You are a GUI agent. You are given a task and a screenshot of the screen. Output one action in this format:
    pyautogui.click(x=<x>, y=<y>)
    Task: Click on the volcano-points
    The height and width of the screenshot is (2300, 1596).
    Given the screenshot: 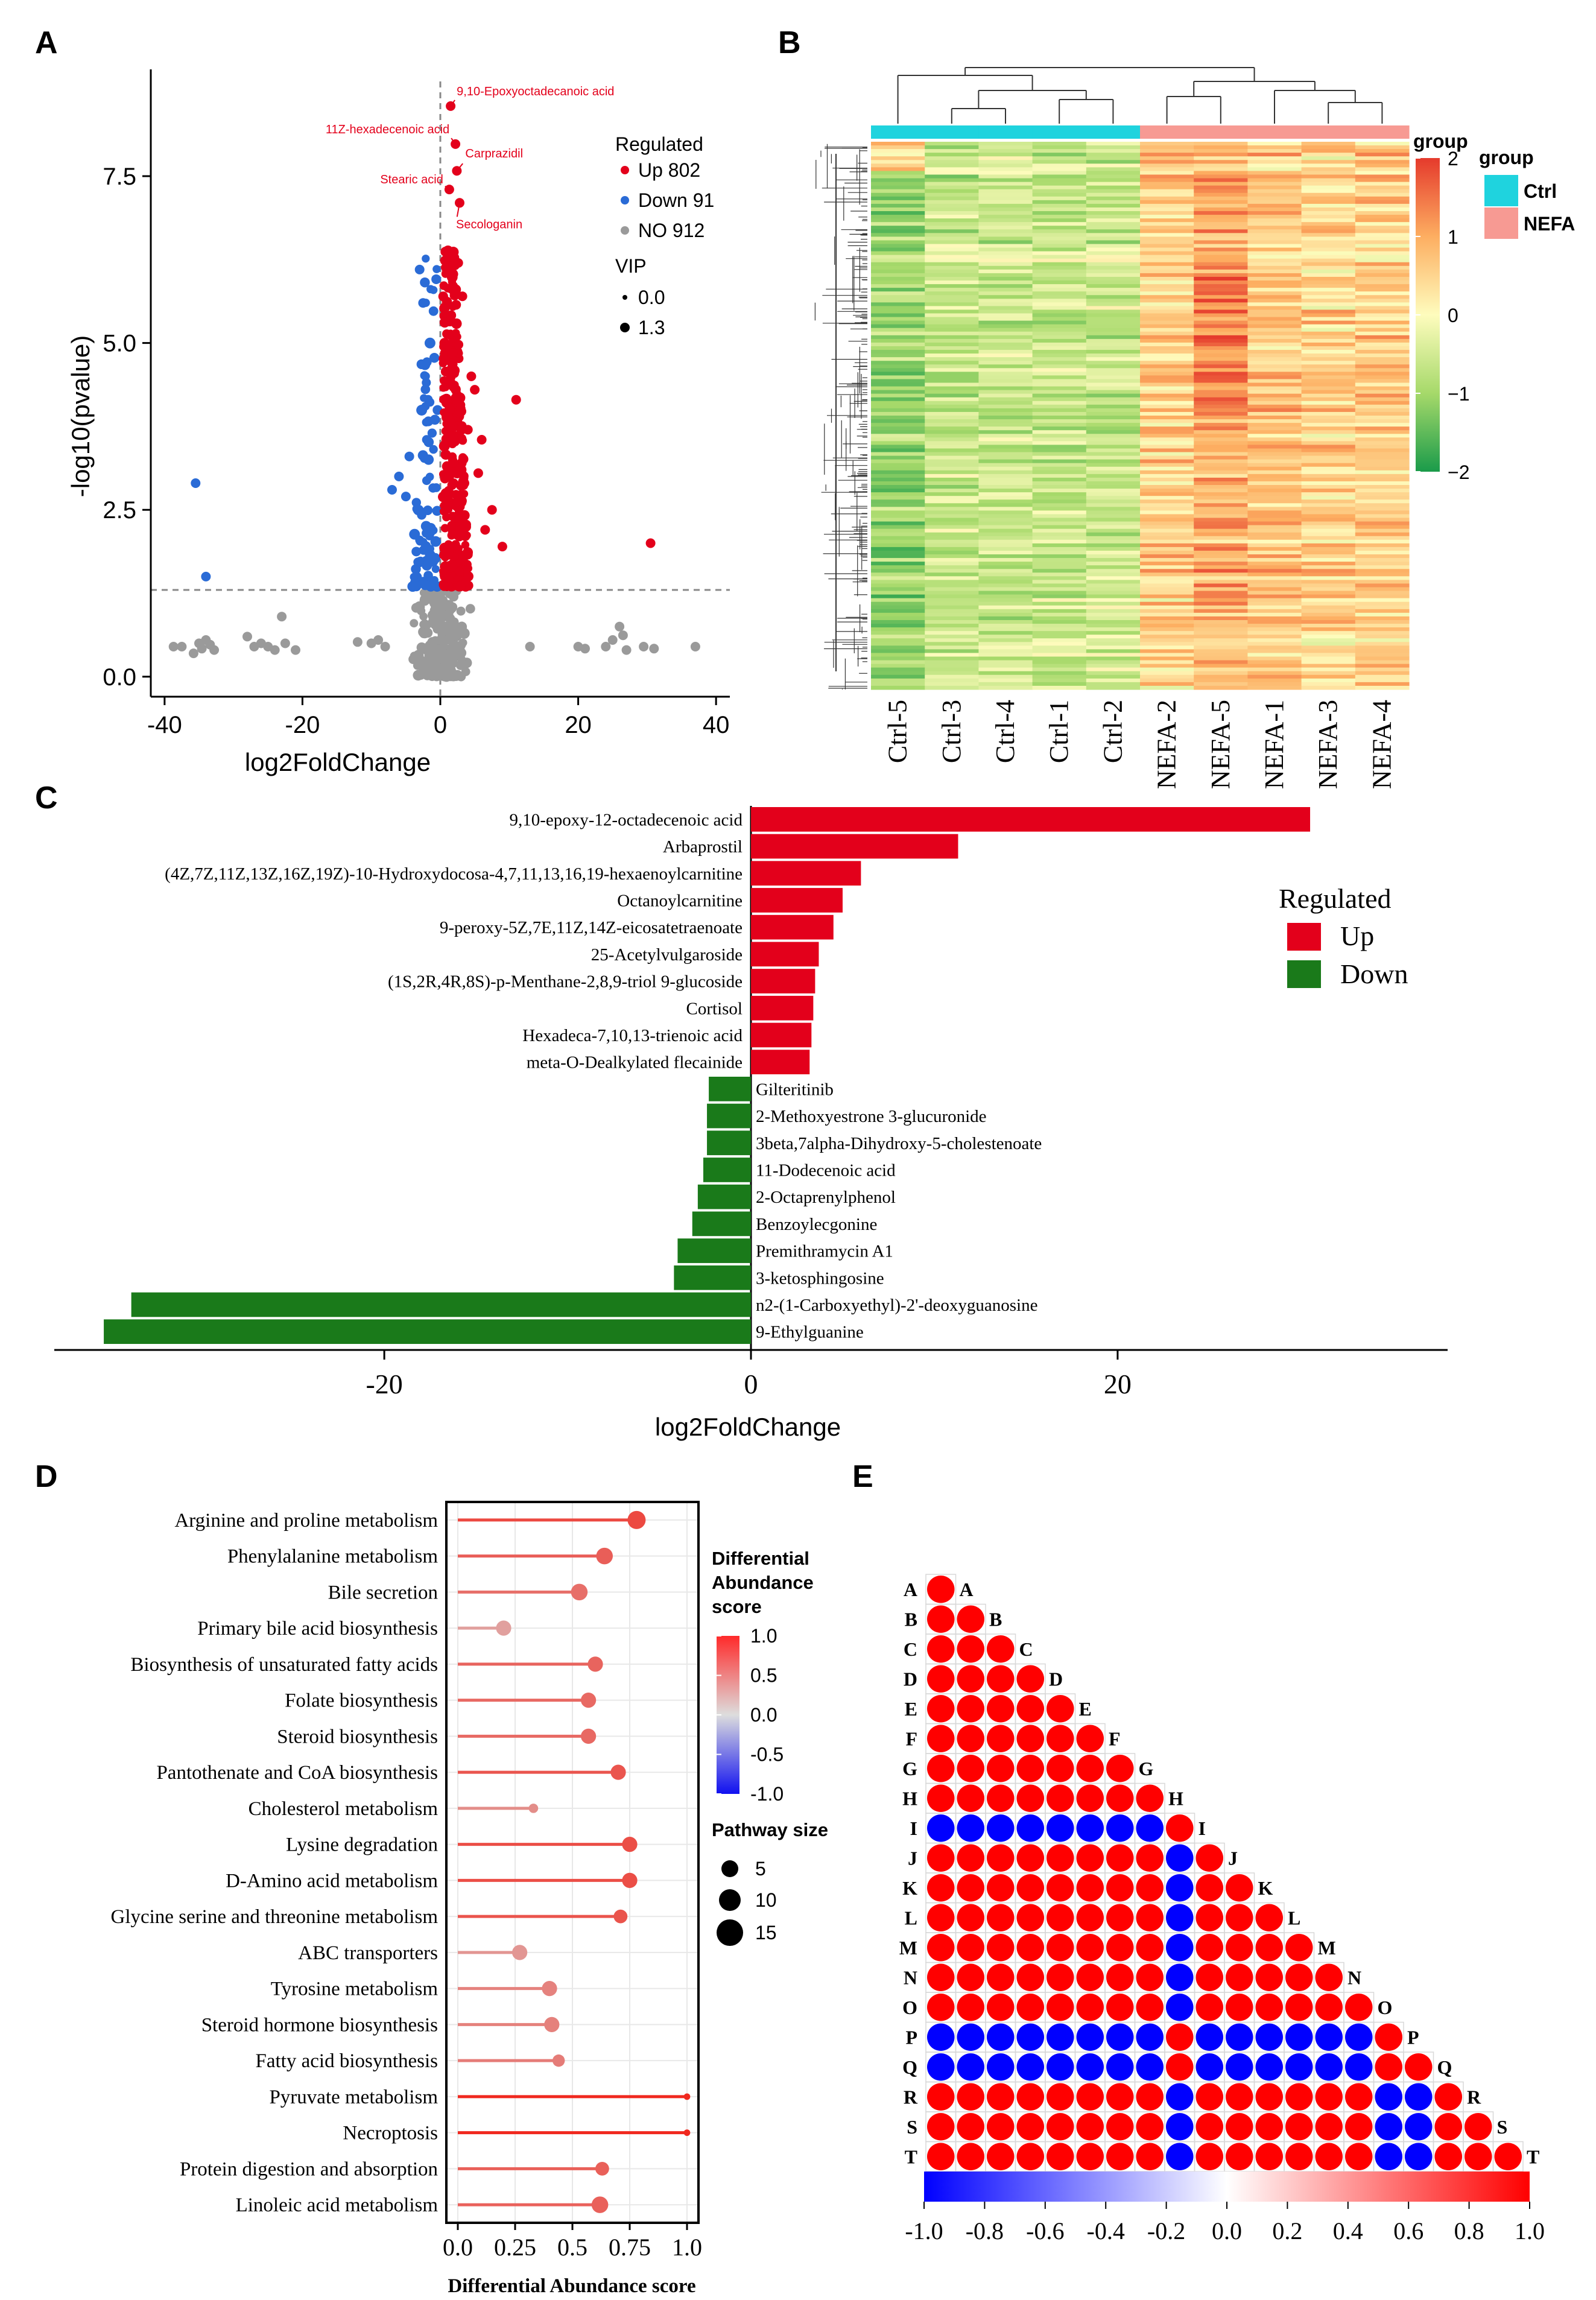 What is the action you would take?
    pyautogui.click(x=434, y=391)
    